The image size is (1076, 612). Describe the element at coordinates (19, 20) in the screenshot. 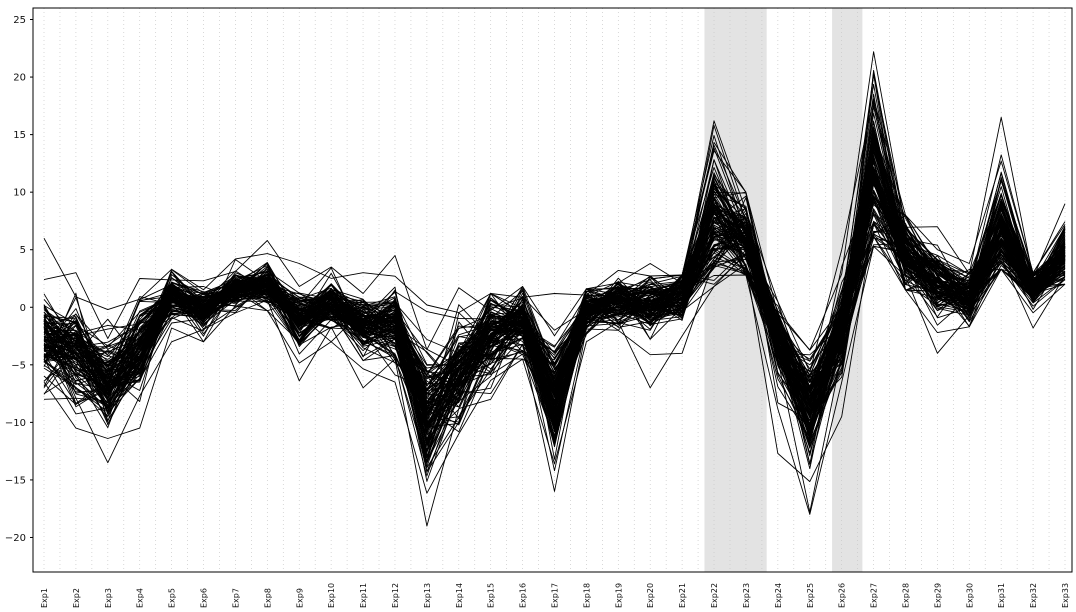

I see `y-tick-label: 25` at that location.